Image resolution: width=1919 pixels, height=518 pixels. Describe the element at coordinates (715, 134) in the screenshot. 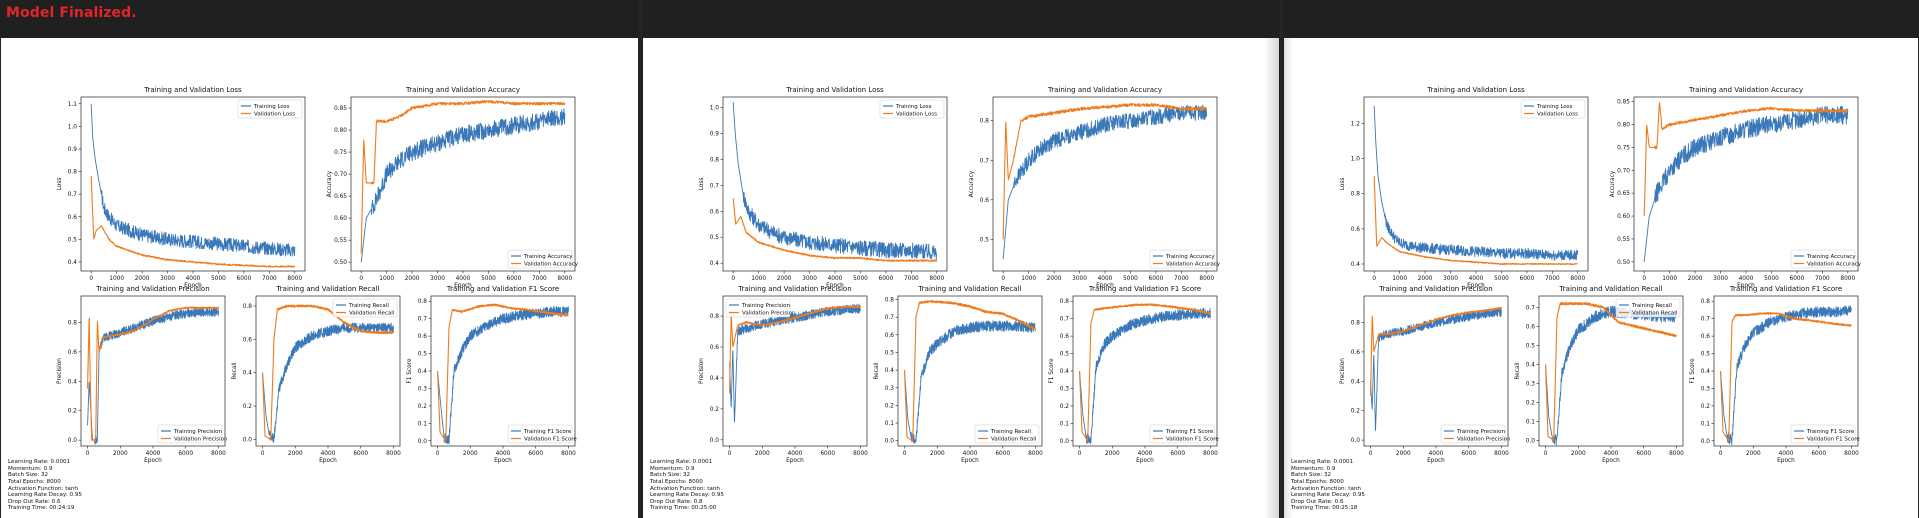

I see `y-tick-label: 0.9` at that location.